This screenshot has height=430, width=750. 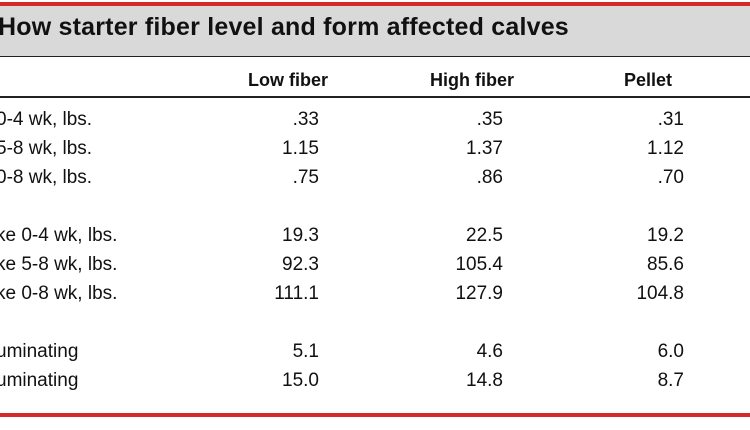 I want to click on top-red-rule, so click(x=375, y=4).